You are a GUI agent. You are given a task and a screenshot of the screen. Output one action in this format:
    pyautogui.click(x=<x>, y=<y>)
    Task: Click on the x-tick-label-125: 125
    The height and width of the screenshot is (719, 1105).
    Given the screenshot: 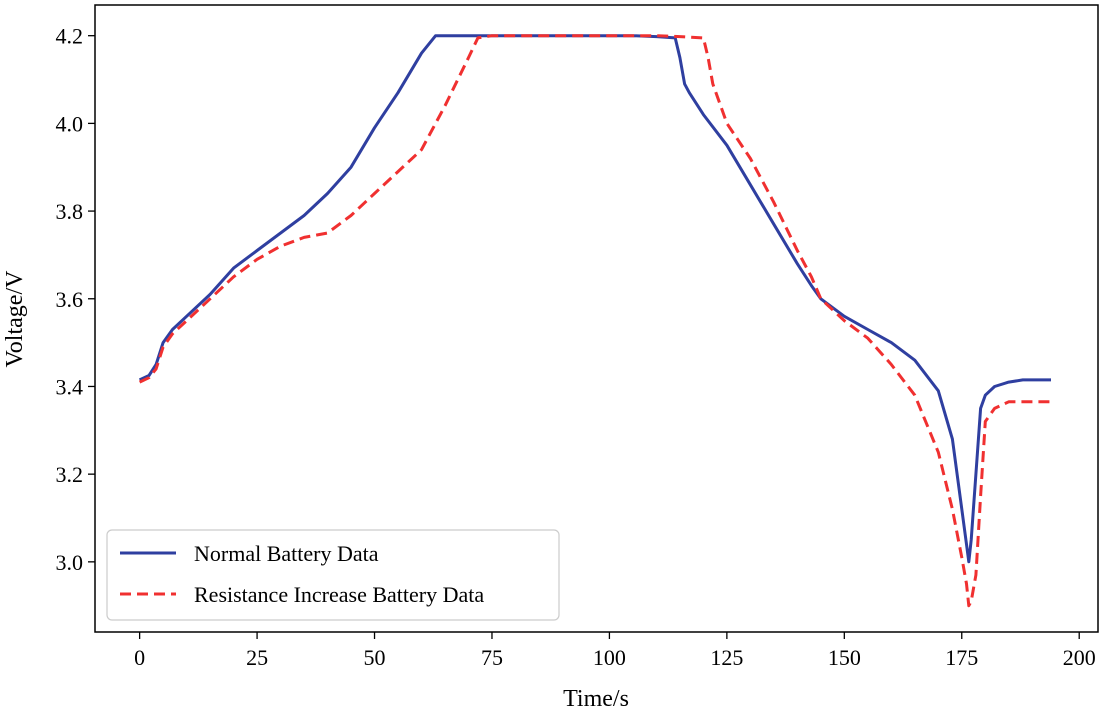 What is the action you would take?
    pyautogui.click(x=726, y=657)
    